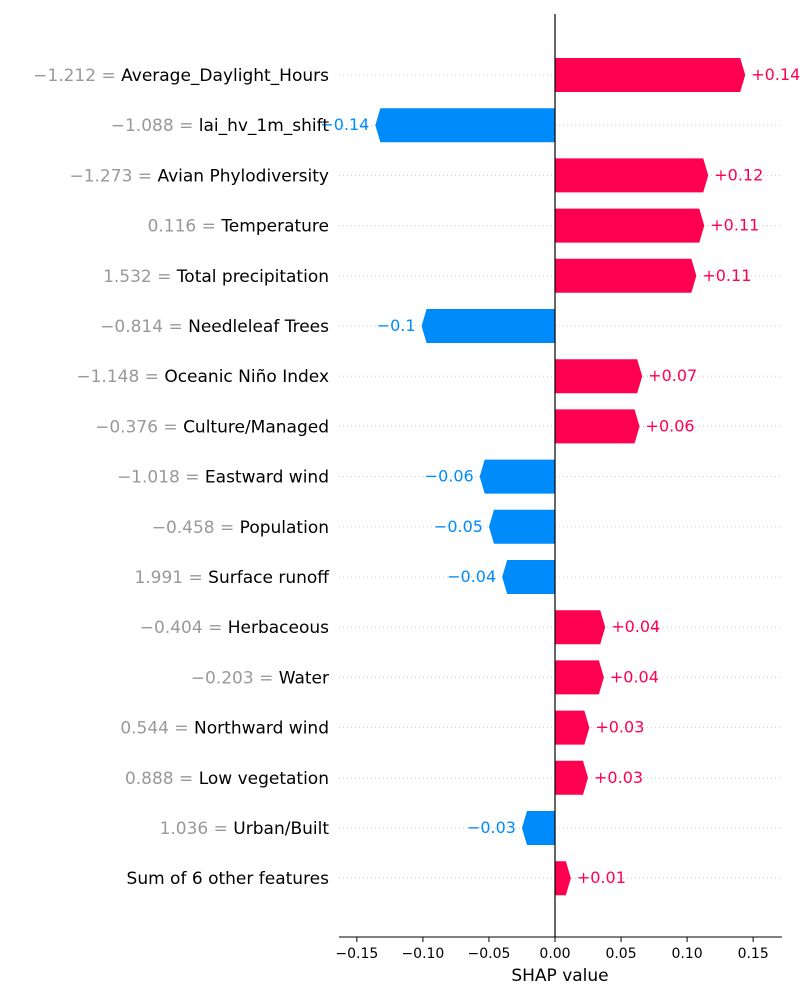 The height and width of the screenshot is (1000, 800). Describe the element at coordinates (184, 628) in the screenshot. I see `feature-value: −0.404 =` at that location.